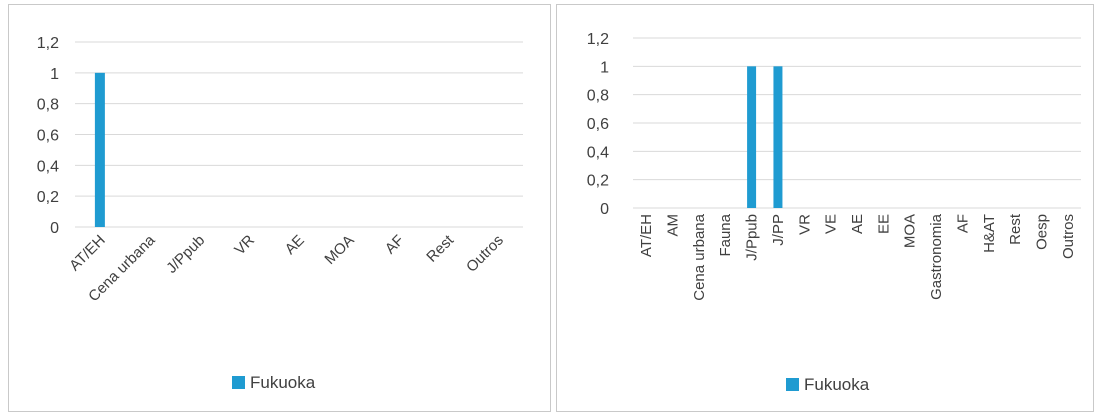 The image size is (1098, 416). What do you see at coordinates (778, 230) in the screenshot?
I see `x-category-label: J/PP` at bounding box center [778, 230].